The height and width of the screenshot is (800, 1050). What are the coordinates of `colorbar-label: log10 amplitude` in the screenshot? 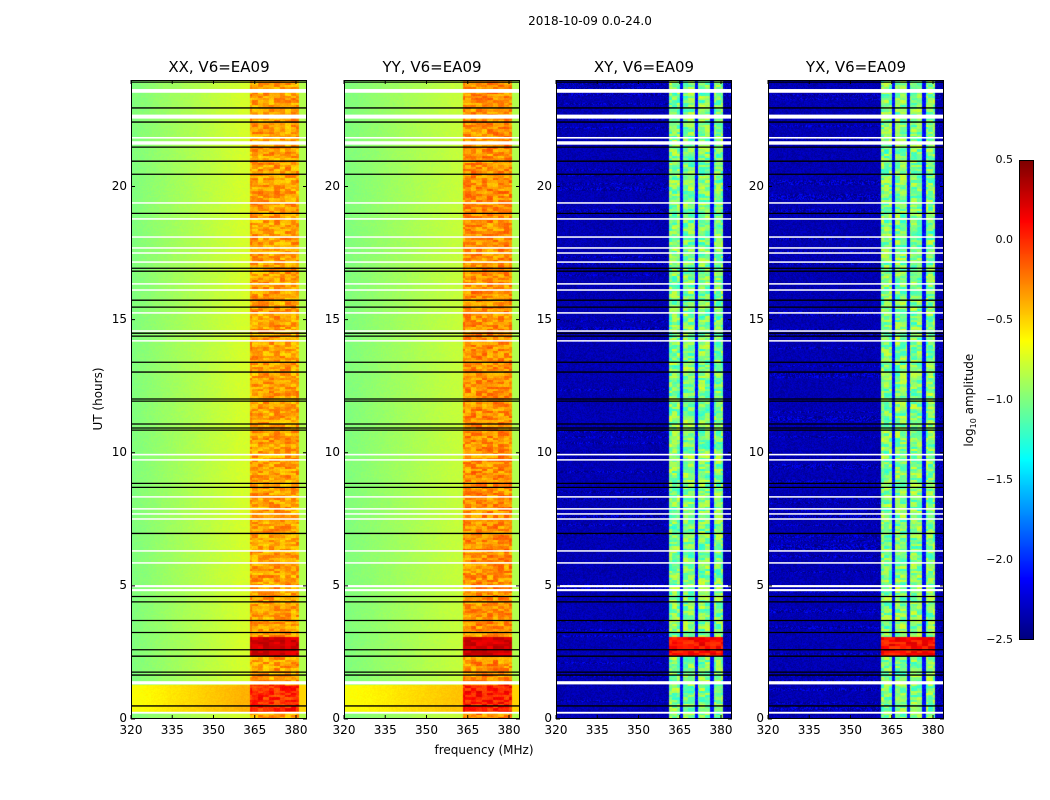 It's located at (970, 400).